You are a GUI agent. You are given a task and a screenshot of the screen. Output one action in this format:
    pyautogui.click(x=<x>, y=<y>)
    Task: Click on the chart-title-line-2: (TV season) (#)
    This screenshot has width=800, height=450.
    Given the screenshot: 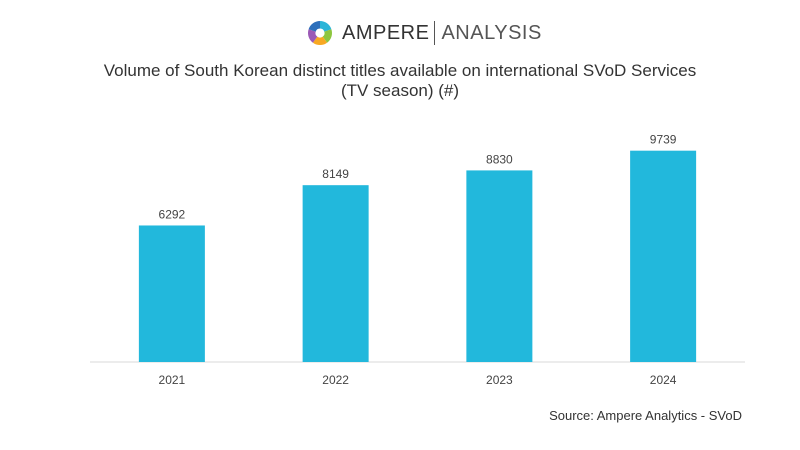 What is the action you would take?
    pyautogui.click(x=400, y=90)
    